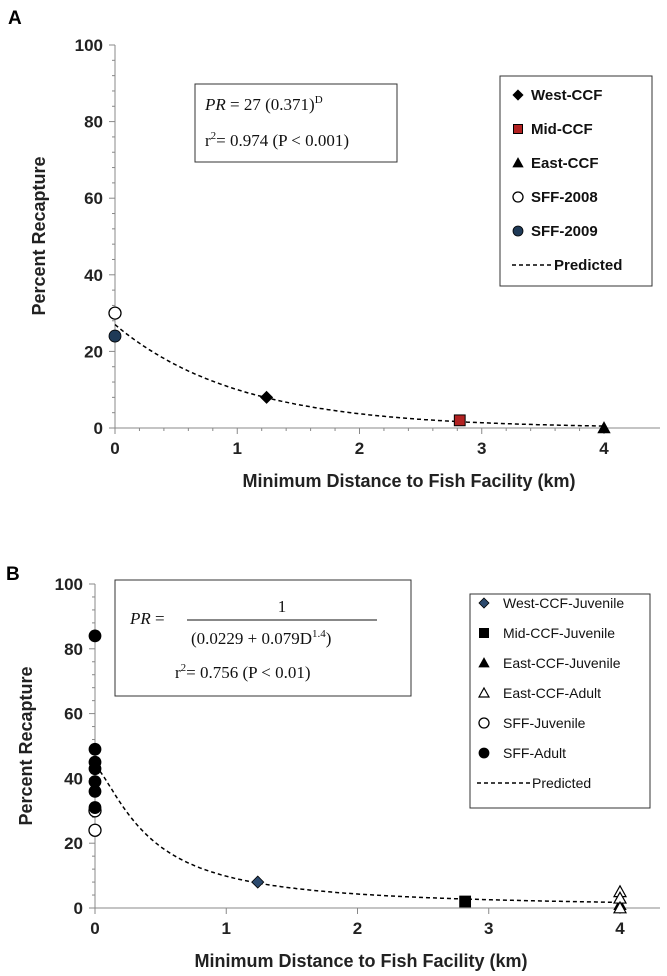 The image size is (667, 976). Describe the element at coordinates (267, 397) in the screenshot. I see `data-point-west-ccf` at that location.